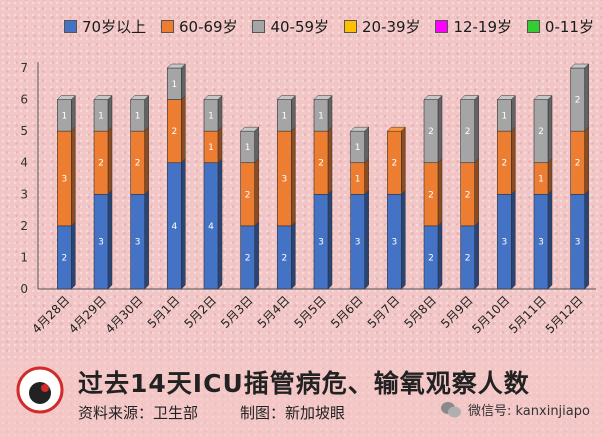 The width and height of the screenshot is (602, 438). I want to click on x-tick-label: 5月6日, so click(347, 312).